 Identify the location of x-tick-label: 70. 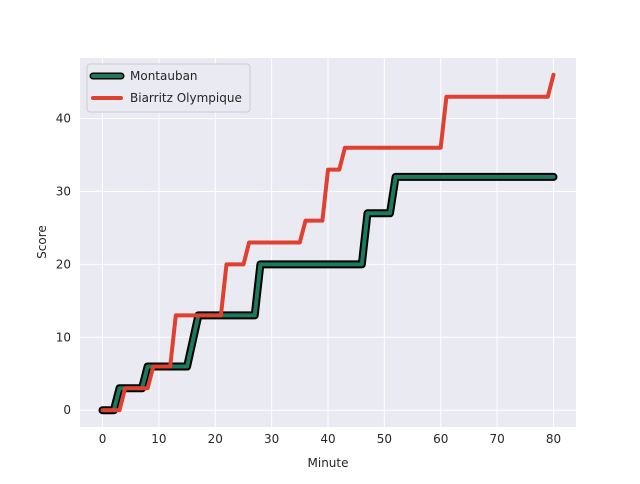
(496, 439).